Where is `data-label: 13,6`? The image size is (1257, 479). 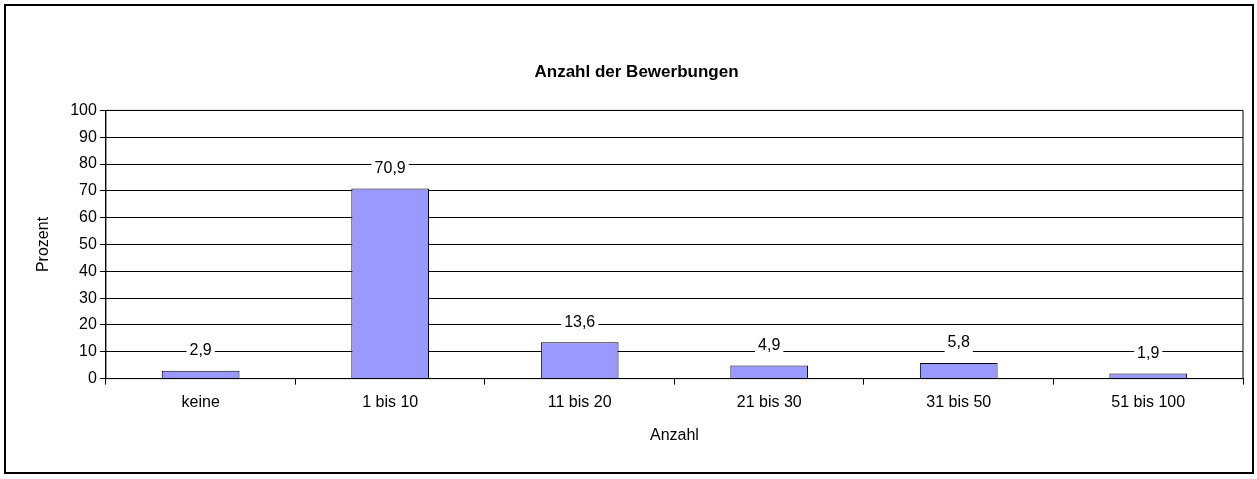
data-label: 13,6 is located at coordinates (580, 321).